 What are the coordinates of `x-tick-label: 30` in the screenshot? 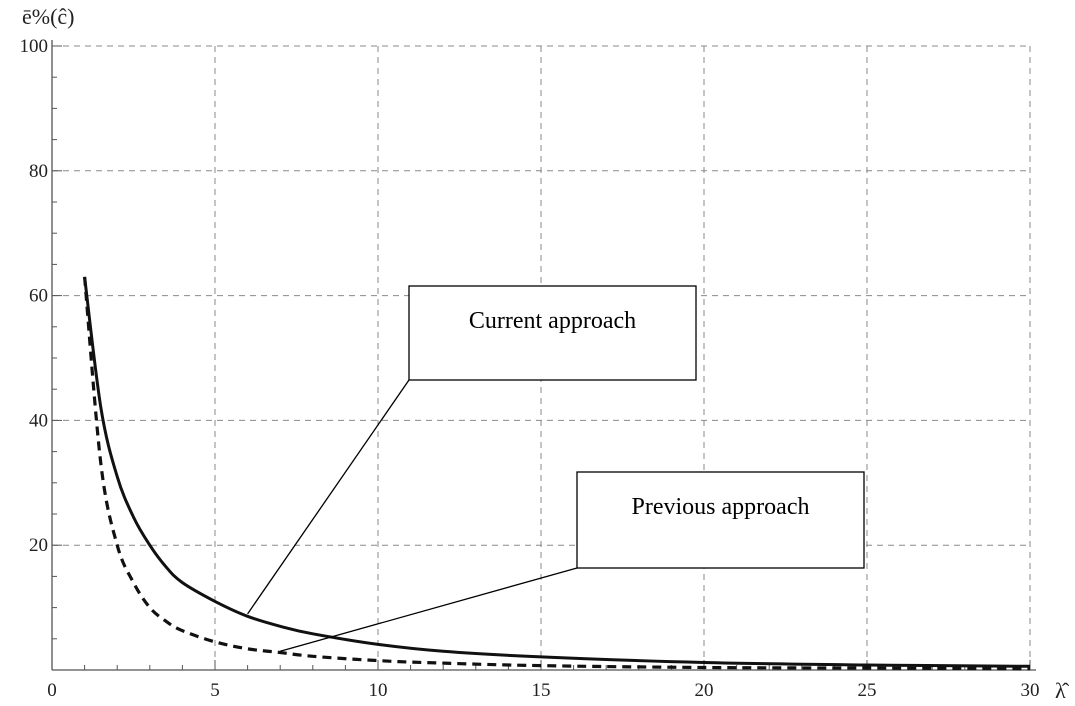 It's located at (1030, 690).